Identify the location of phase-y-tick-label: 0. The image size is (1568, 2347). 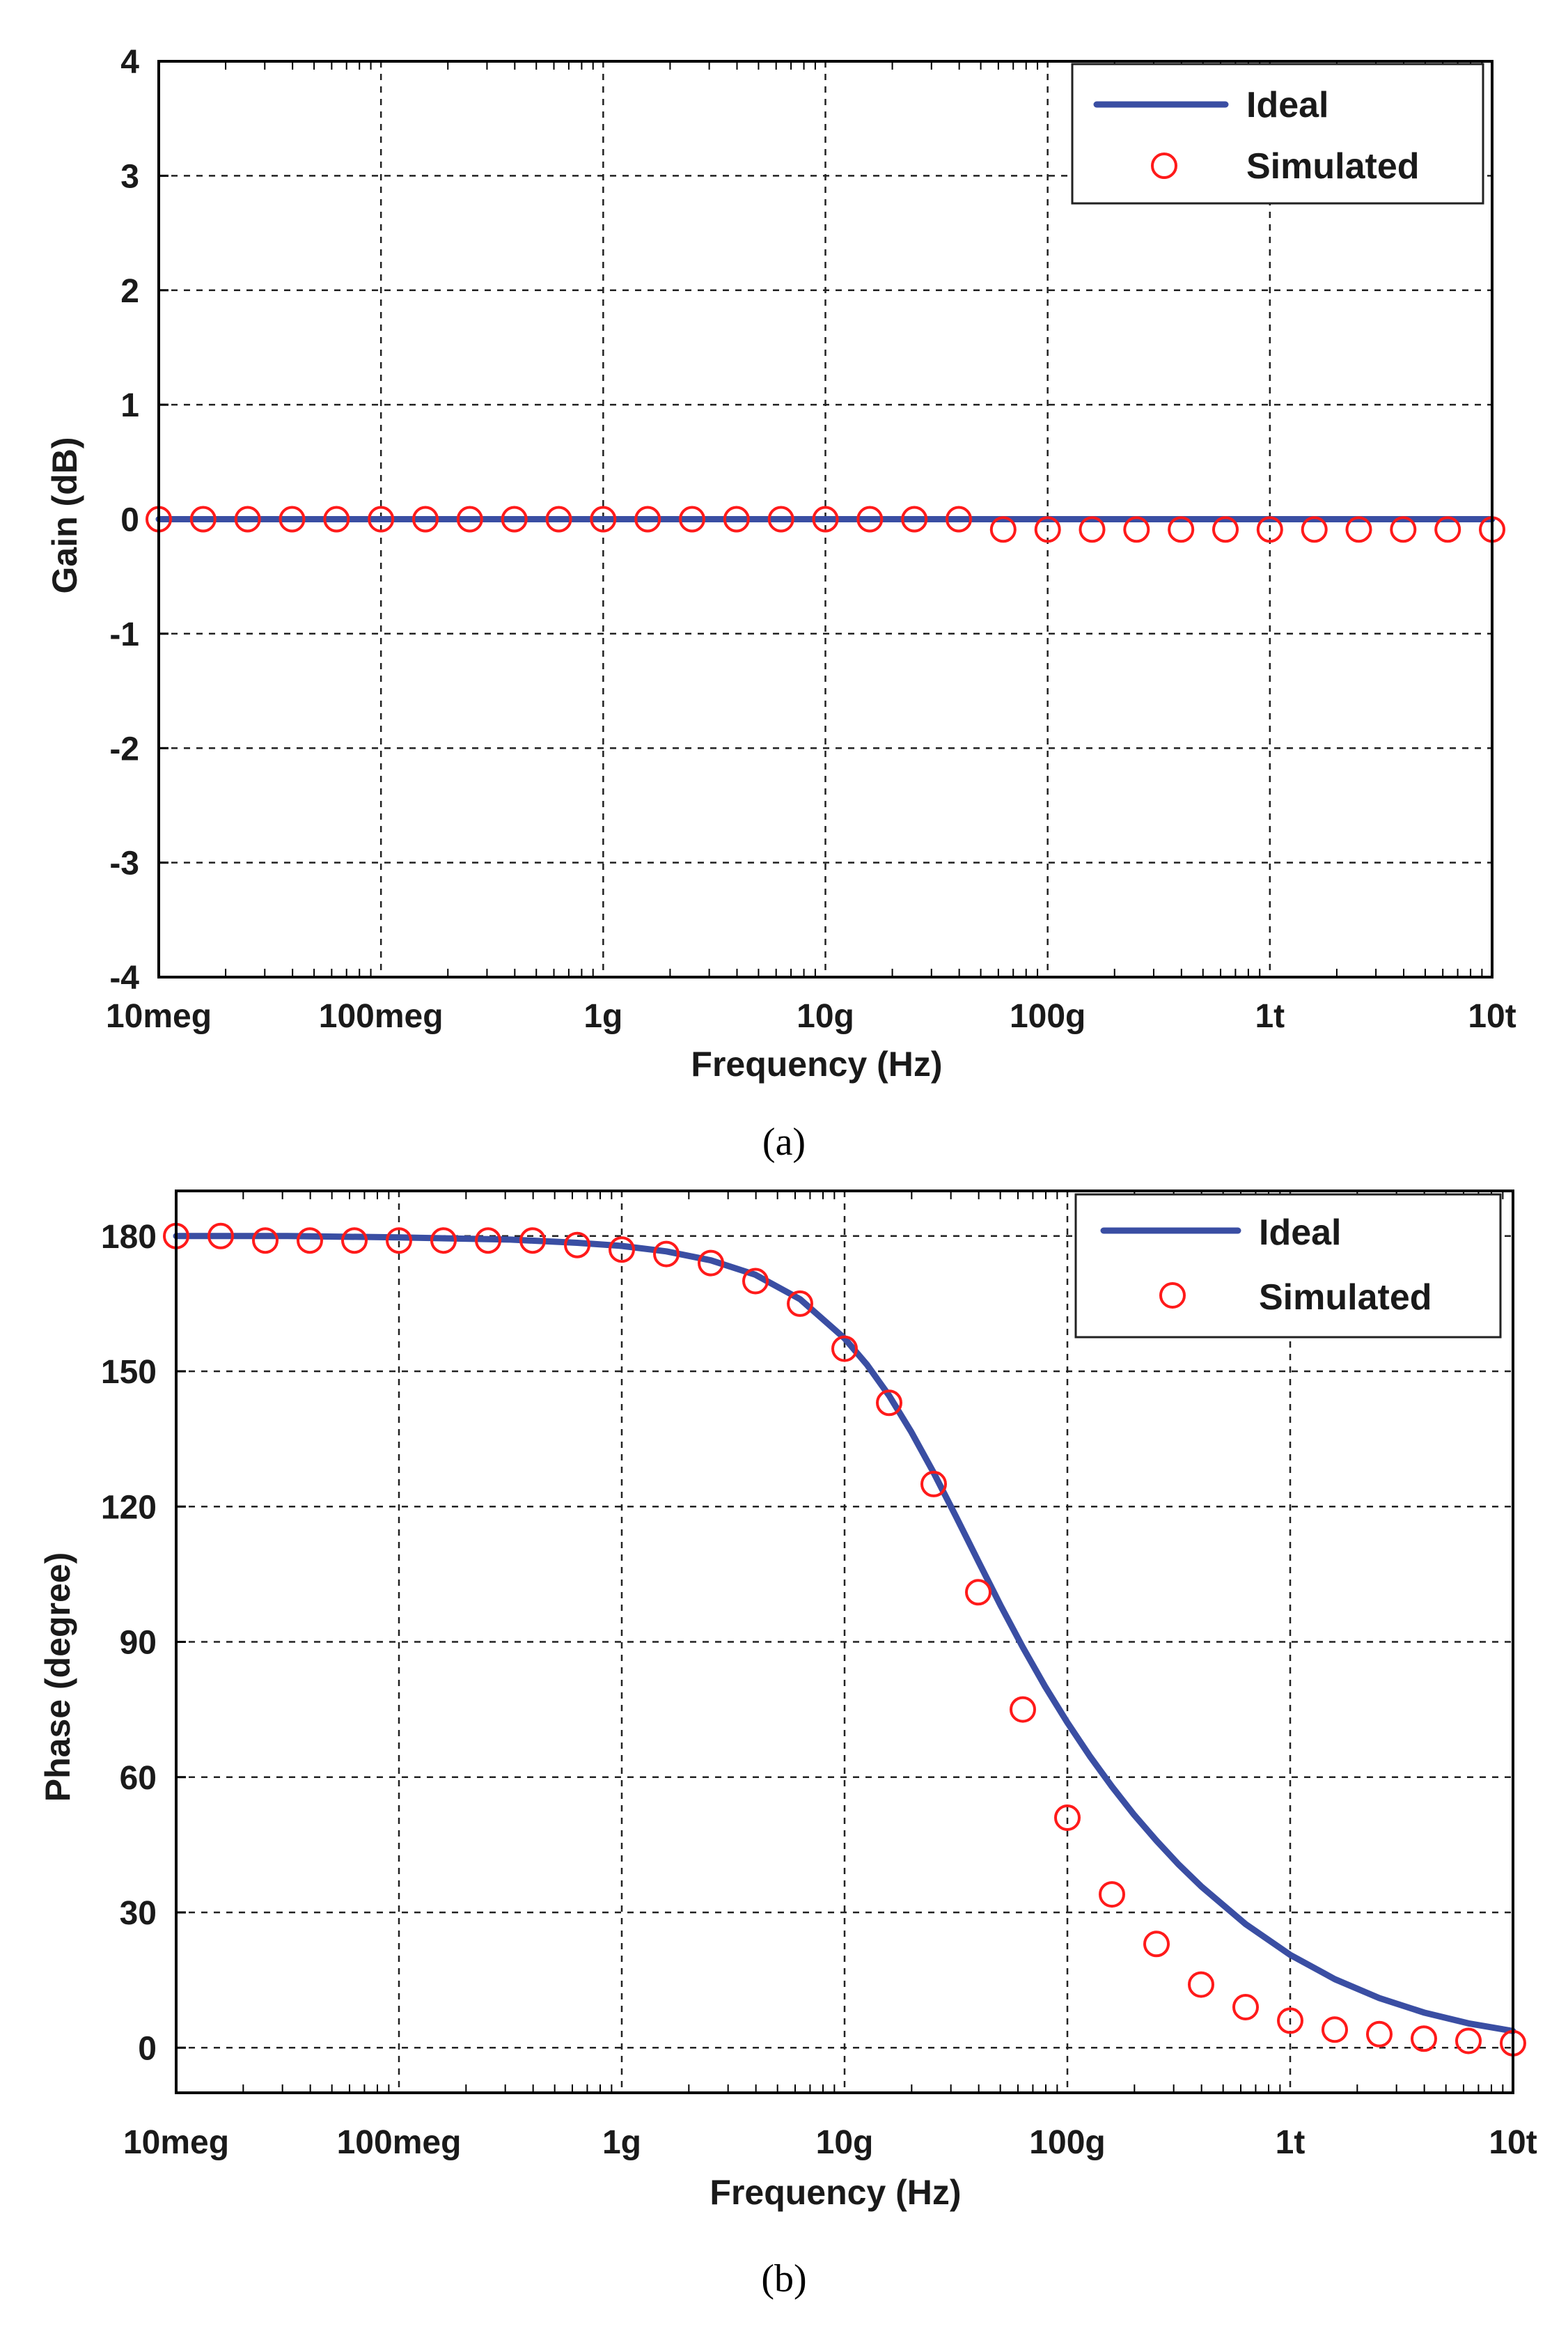
(147, 2048).